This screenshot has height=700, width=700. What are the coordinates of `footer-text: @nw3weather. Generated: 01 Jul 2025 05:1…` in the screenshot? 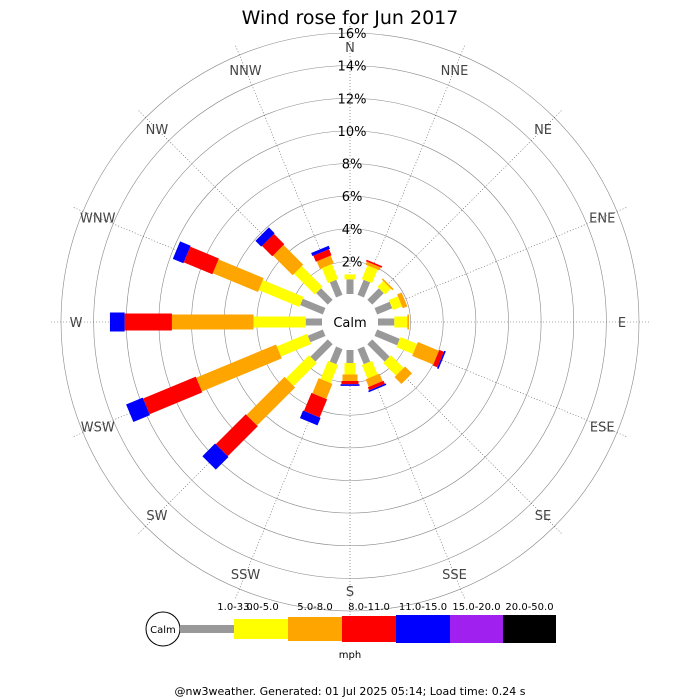 It's located at (350, 691).